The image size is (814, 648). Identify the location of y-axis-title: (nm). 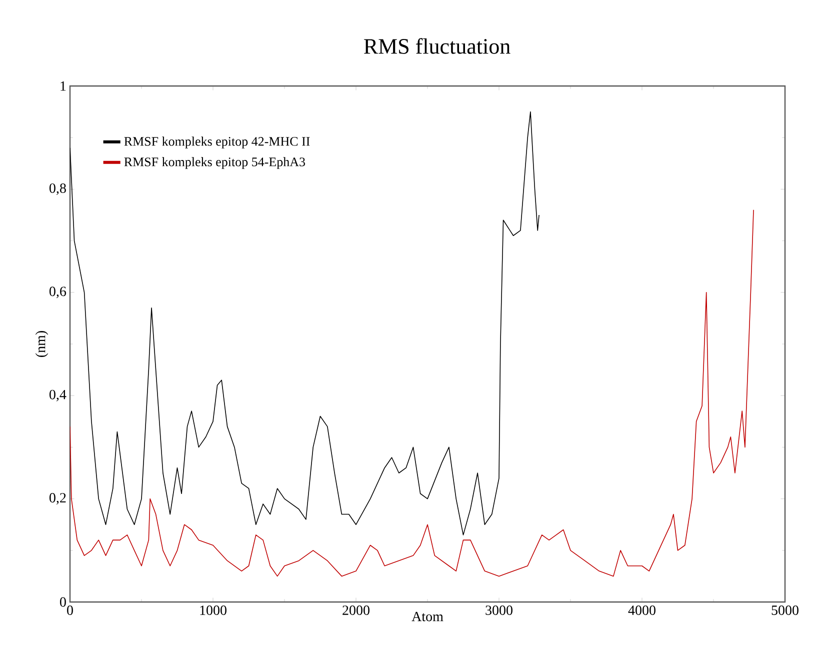
(41, 344).